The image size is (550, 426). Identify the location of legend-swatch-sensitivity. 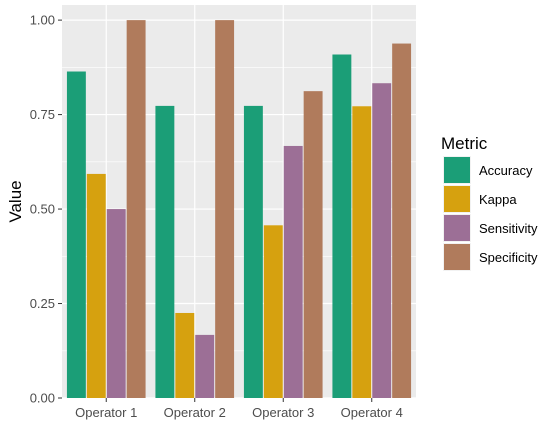
(457, 228).